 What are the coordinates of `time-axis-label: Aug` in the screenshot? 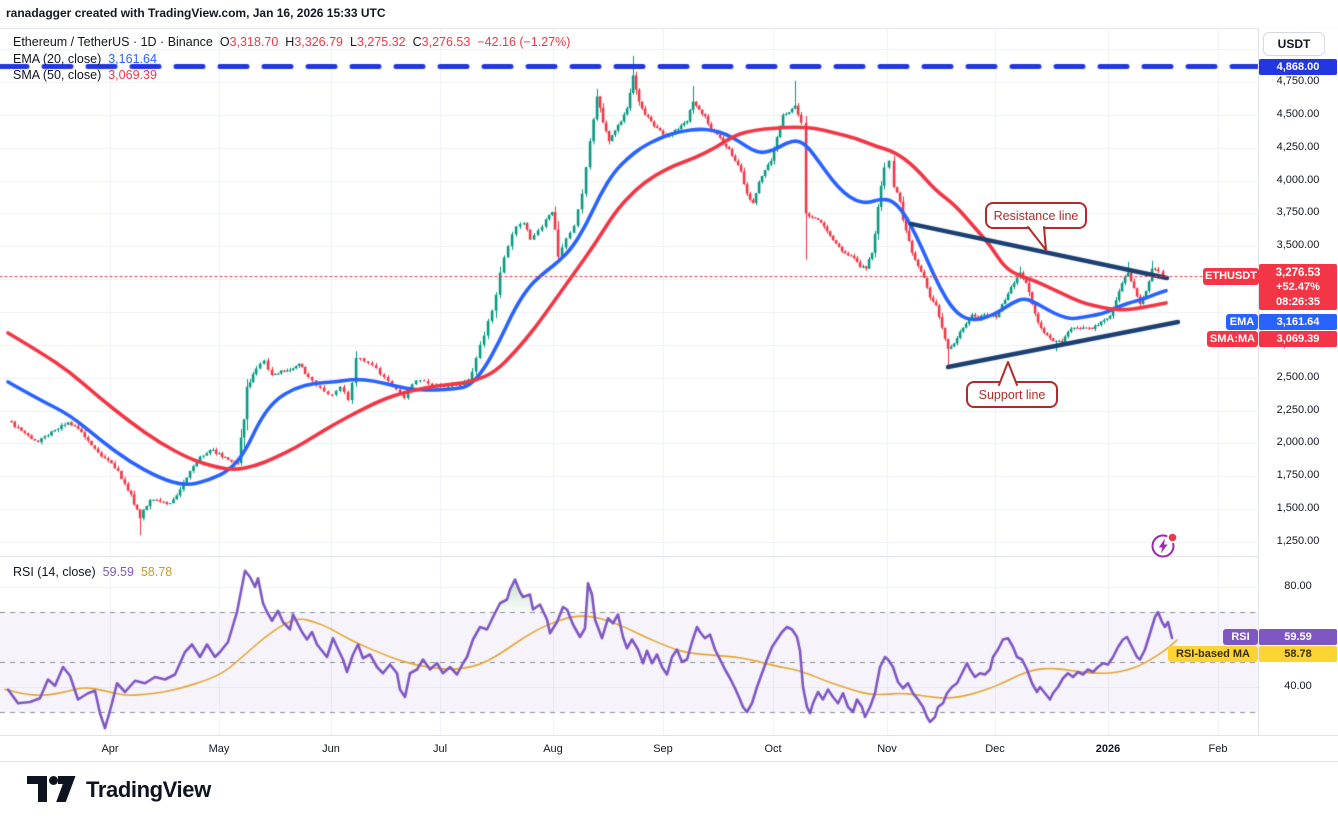 It's located at (553, 749).